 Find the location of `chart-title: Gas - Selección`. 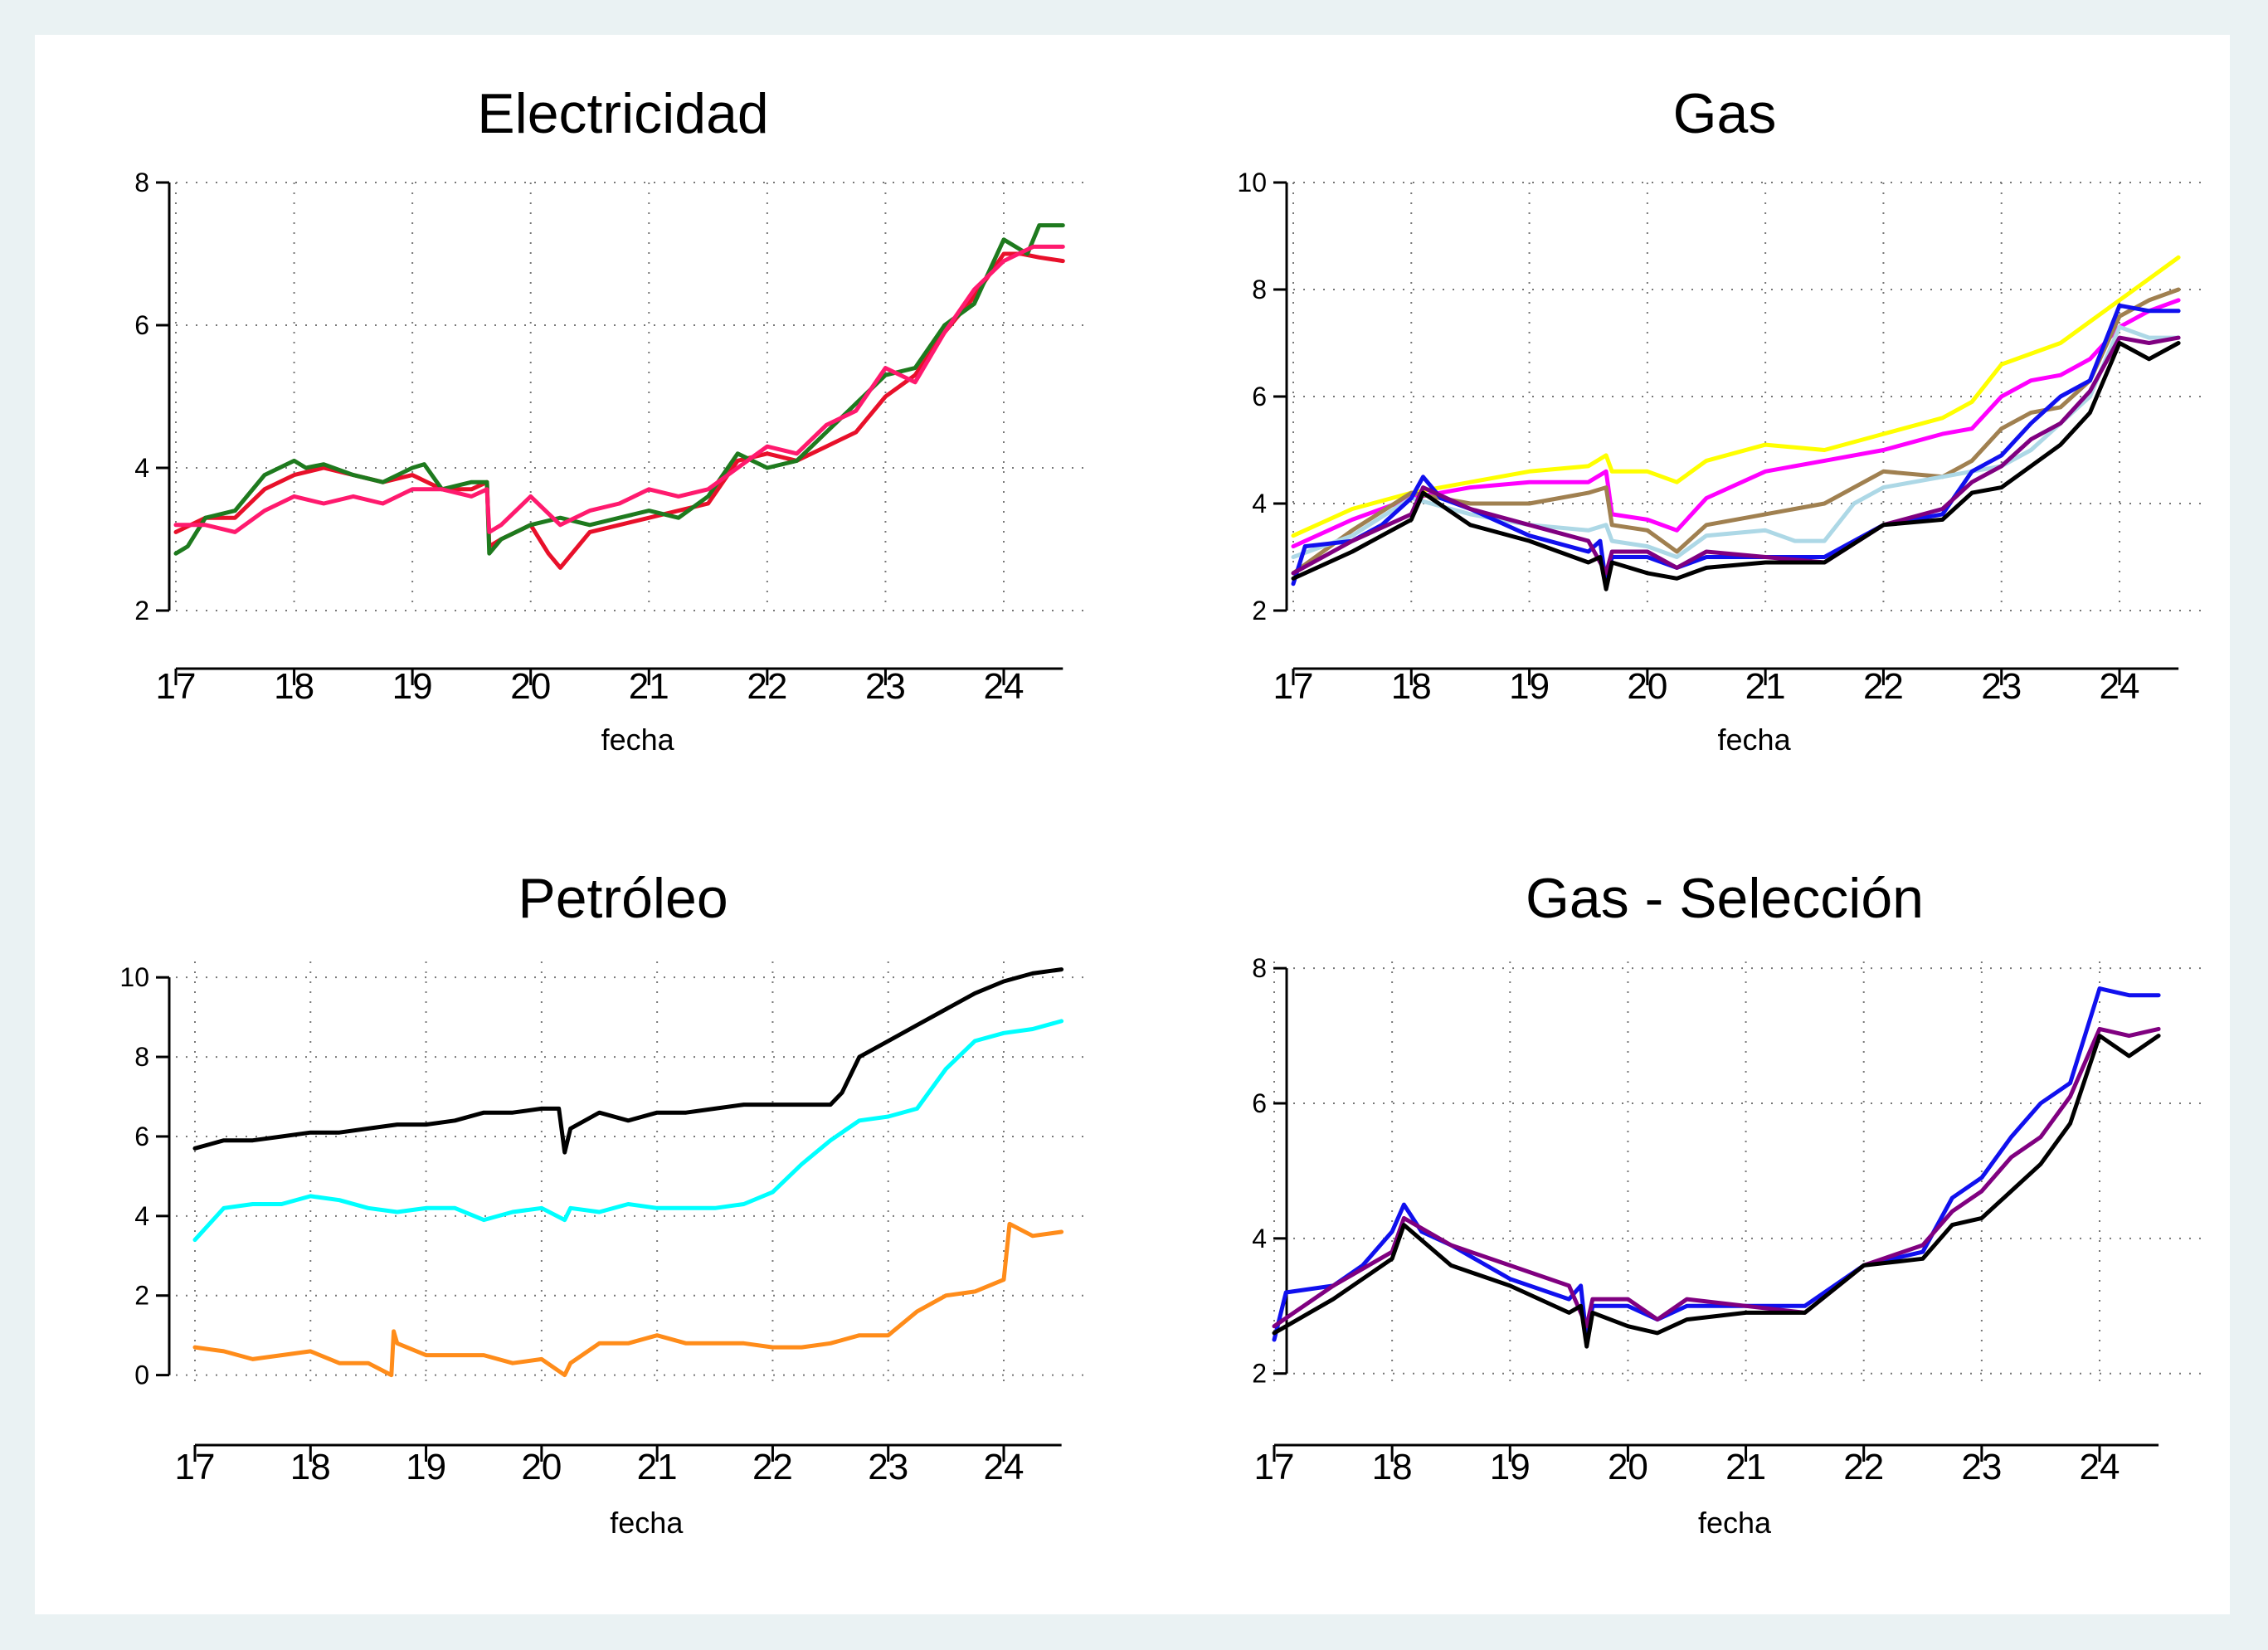

chart-title: Gas - Selección is located at coordinates (1725, 899).